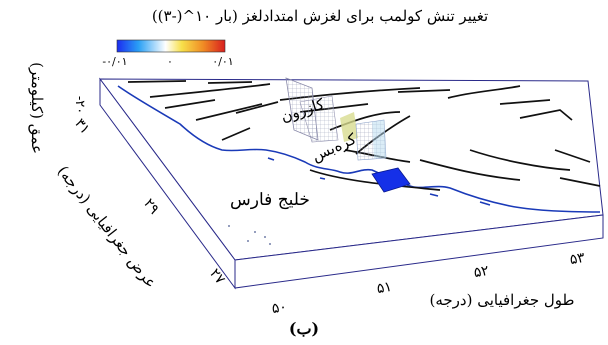 This screenshot has width=608, height=345. I want to click on colorbar-tick-min: -۰/۰۱, so click(114, 61).